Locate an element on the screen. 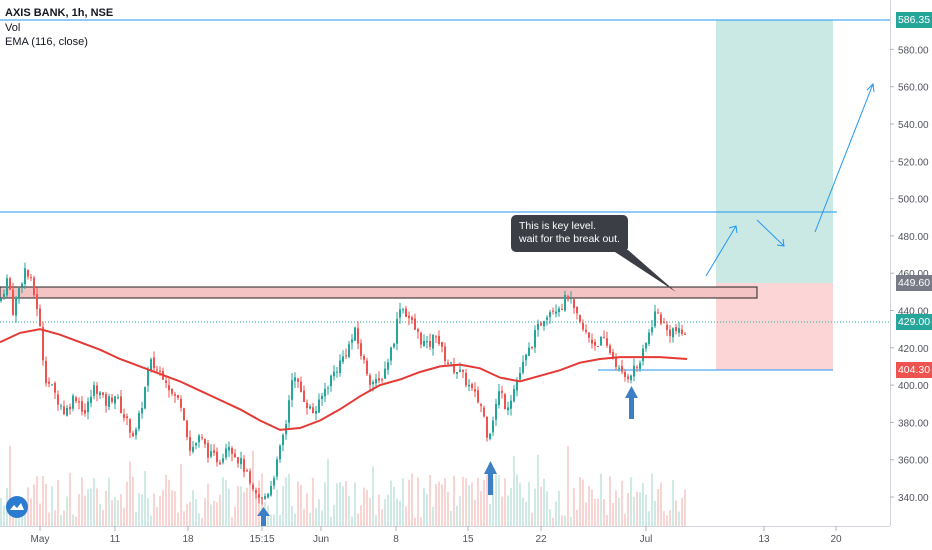 This screenshot has width=932, height=550. x-tick-label: 20 is located at coordinates (836, 539).